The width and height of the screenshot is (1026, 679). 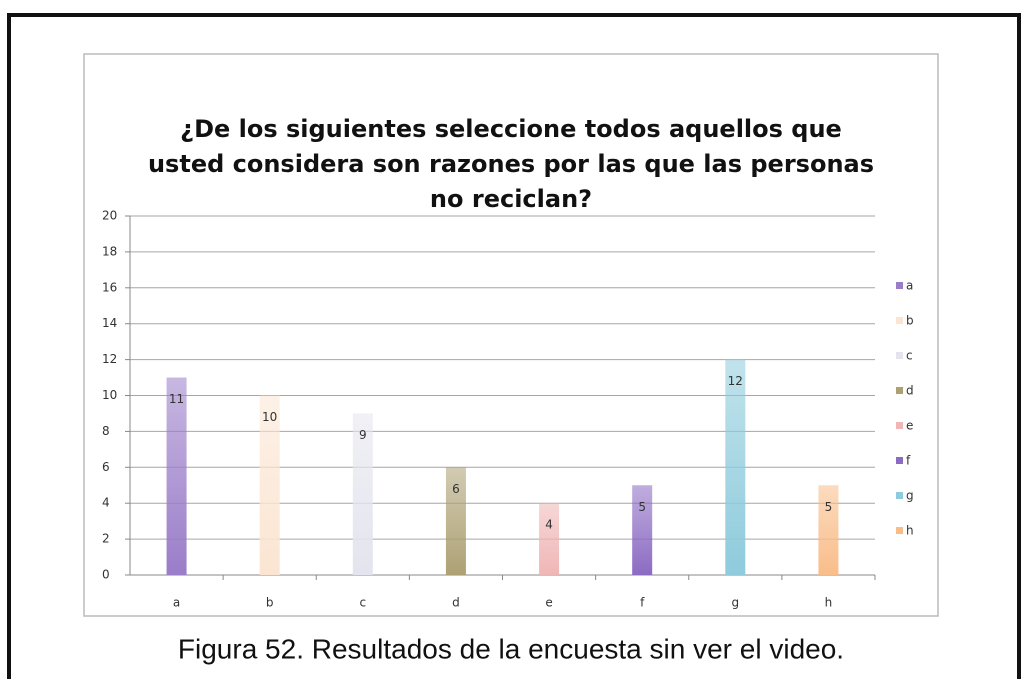 I want to click on y-tick-label: 2, so click(x=106, y=539).